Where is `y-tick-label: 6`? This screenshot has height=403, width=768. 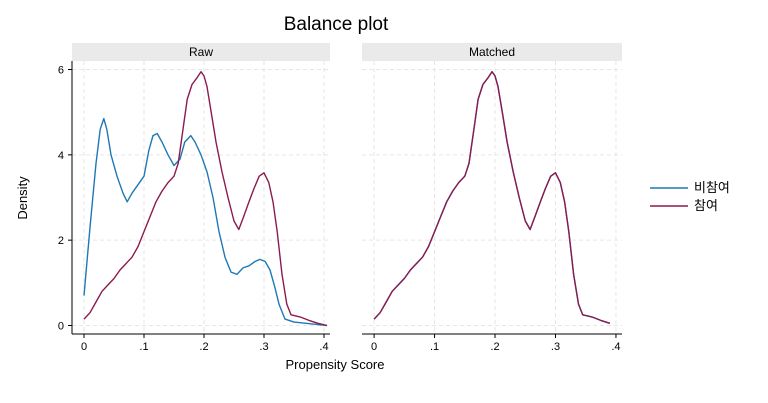
y-tick-label: 6 is located at coordinates (61, 71).